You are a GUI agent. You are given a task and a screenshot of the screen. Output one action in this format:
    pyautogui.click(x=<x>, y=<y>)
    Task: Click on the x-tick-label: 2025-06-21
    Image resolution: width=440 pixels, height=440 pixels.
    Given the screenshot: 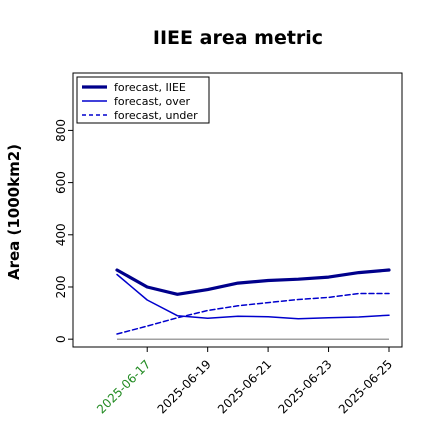 What is the action you would take?
    pyautogui.click(x=244, y=386)
    